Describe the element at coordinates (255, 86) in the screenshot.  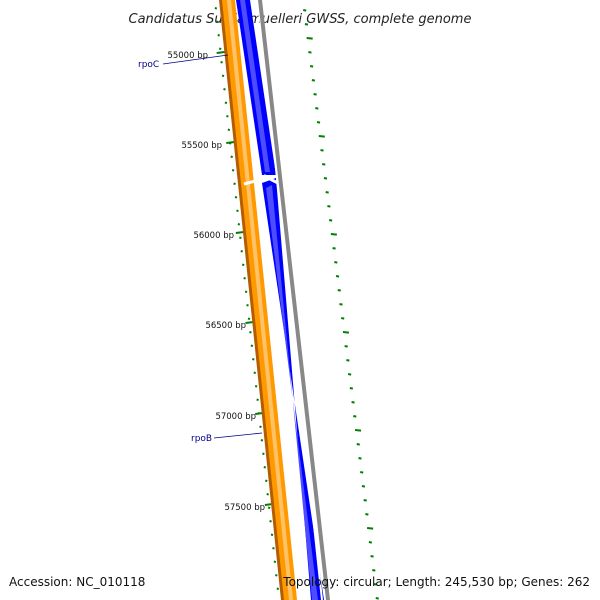
I see `gene-rpoC-highlight` at that location.